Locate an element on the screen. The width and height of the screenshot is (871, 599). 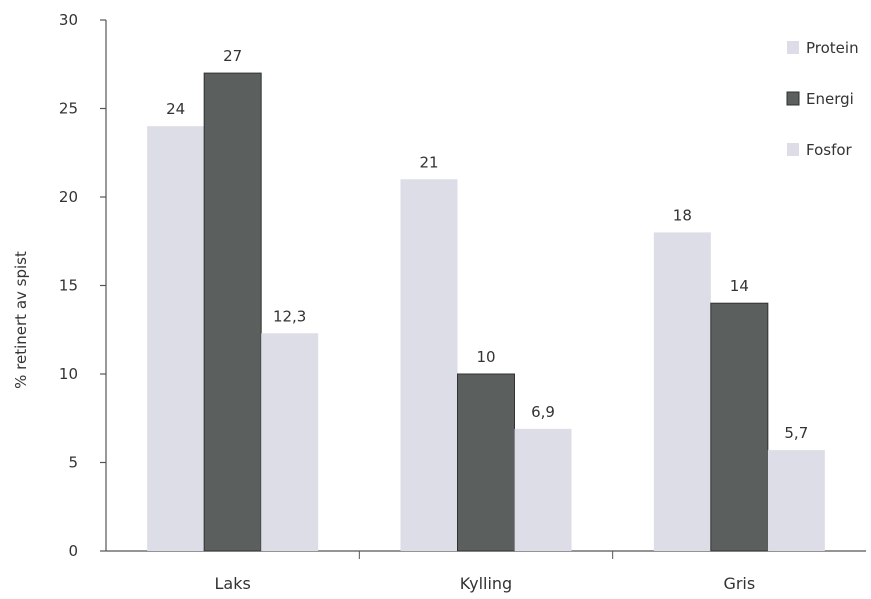
legend: Protein Energi Fosfor is located at coordinates (822, 99).